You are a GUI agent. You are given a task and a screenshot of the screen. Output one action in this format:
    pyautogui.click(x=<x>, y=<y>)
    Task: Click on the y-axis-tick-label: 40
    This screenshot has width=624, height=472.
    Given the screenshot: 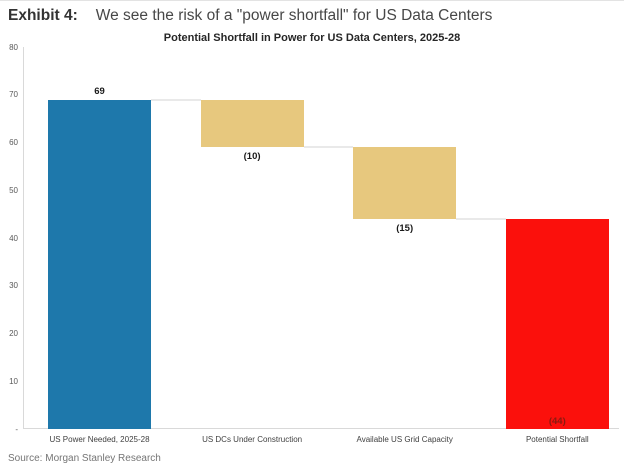 What is the action you would take?
    pyautogui.click(x=13, y=238)
    